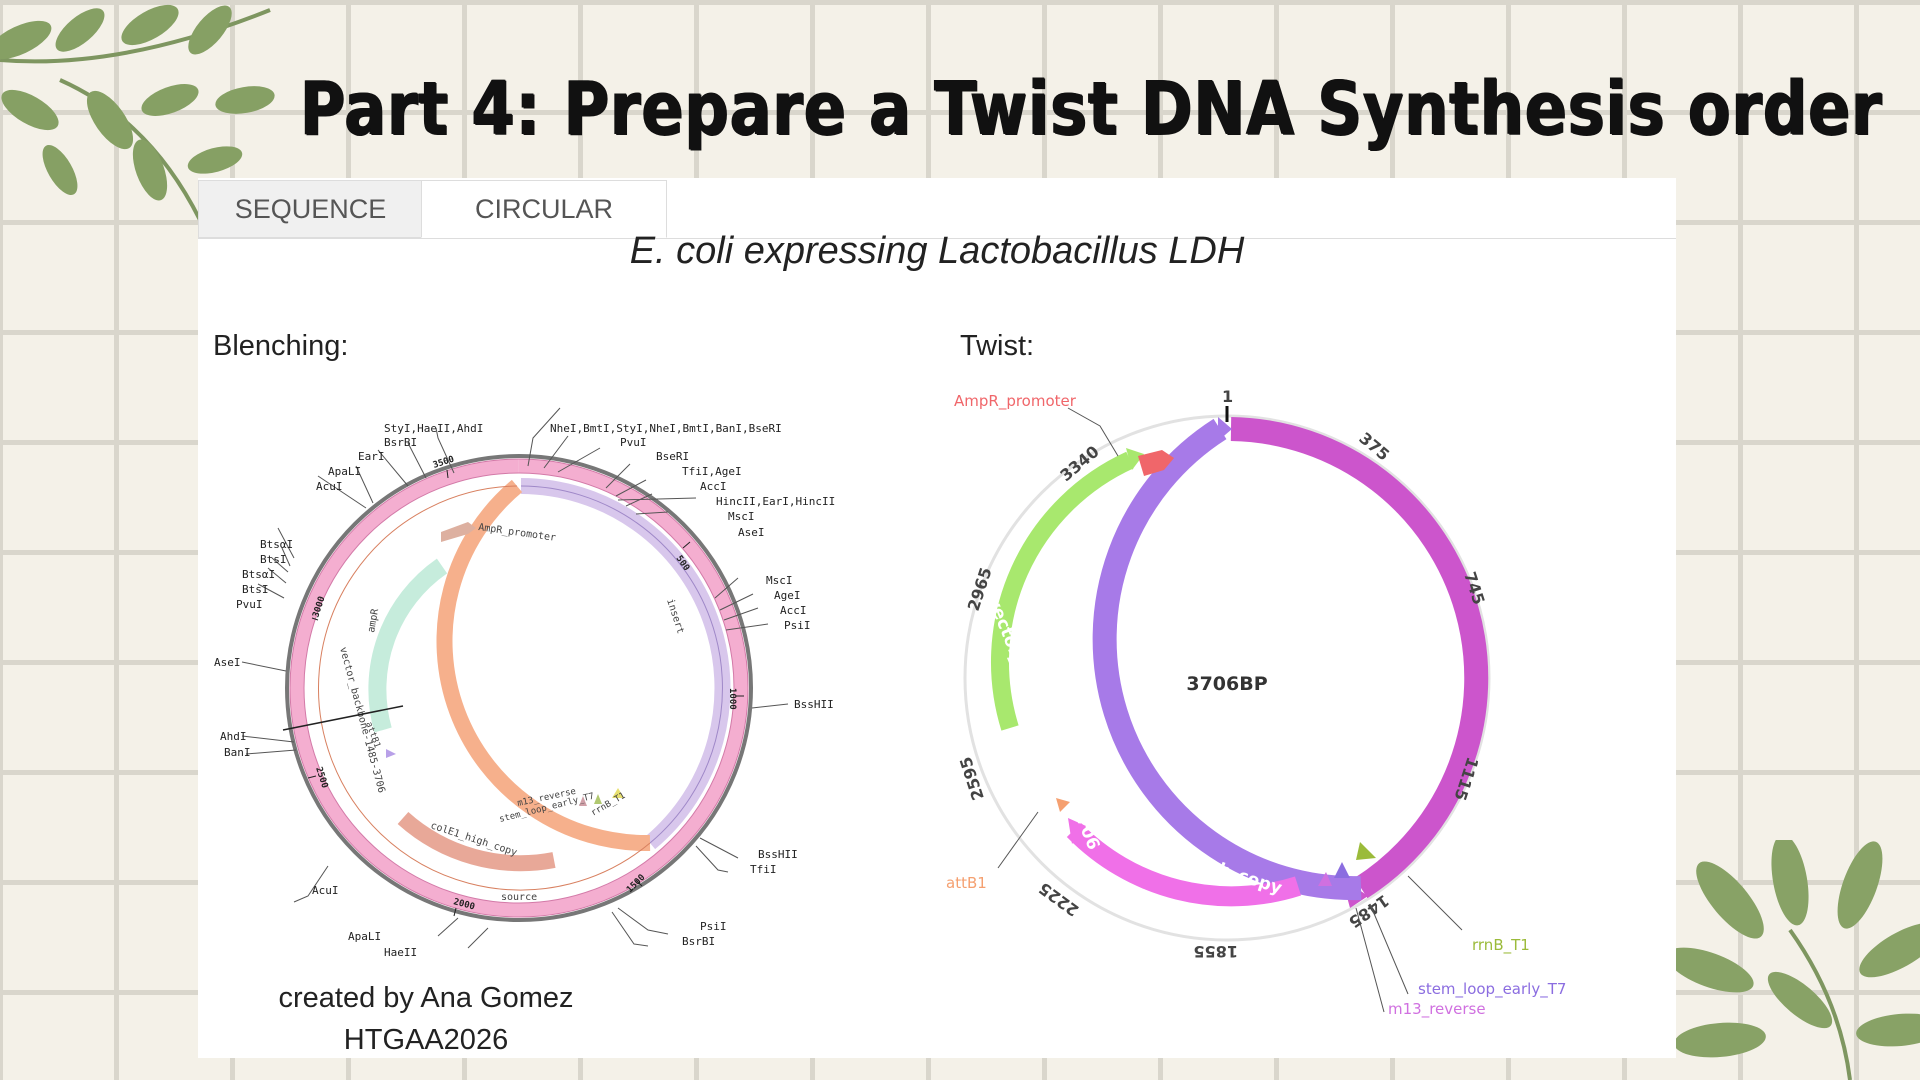  What do you see at coordinates (1063, 805) in the screenshot?
I see `twist-attB1-marker` at bounding box center [1063, 805].